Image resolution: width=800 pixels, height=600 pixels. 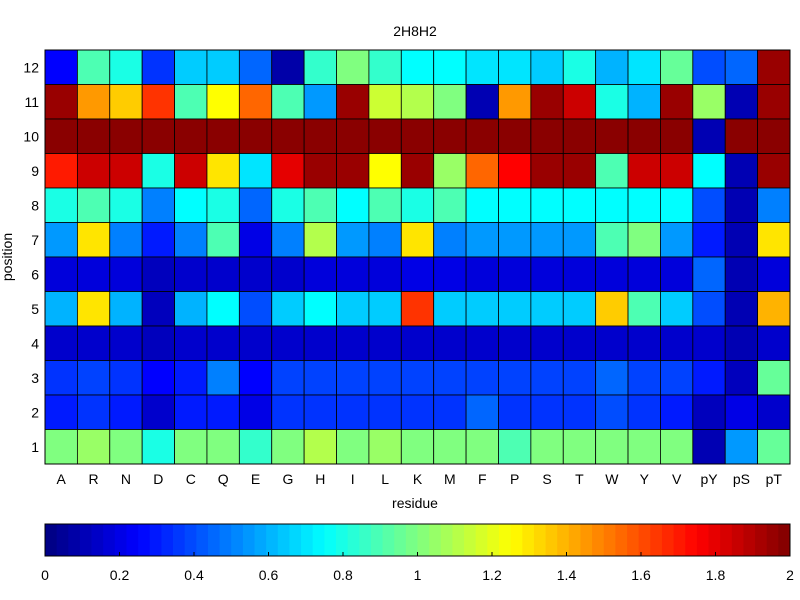 I want to click on colorbar-tick-label: 0.6, so click(x=269, y=575).